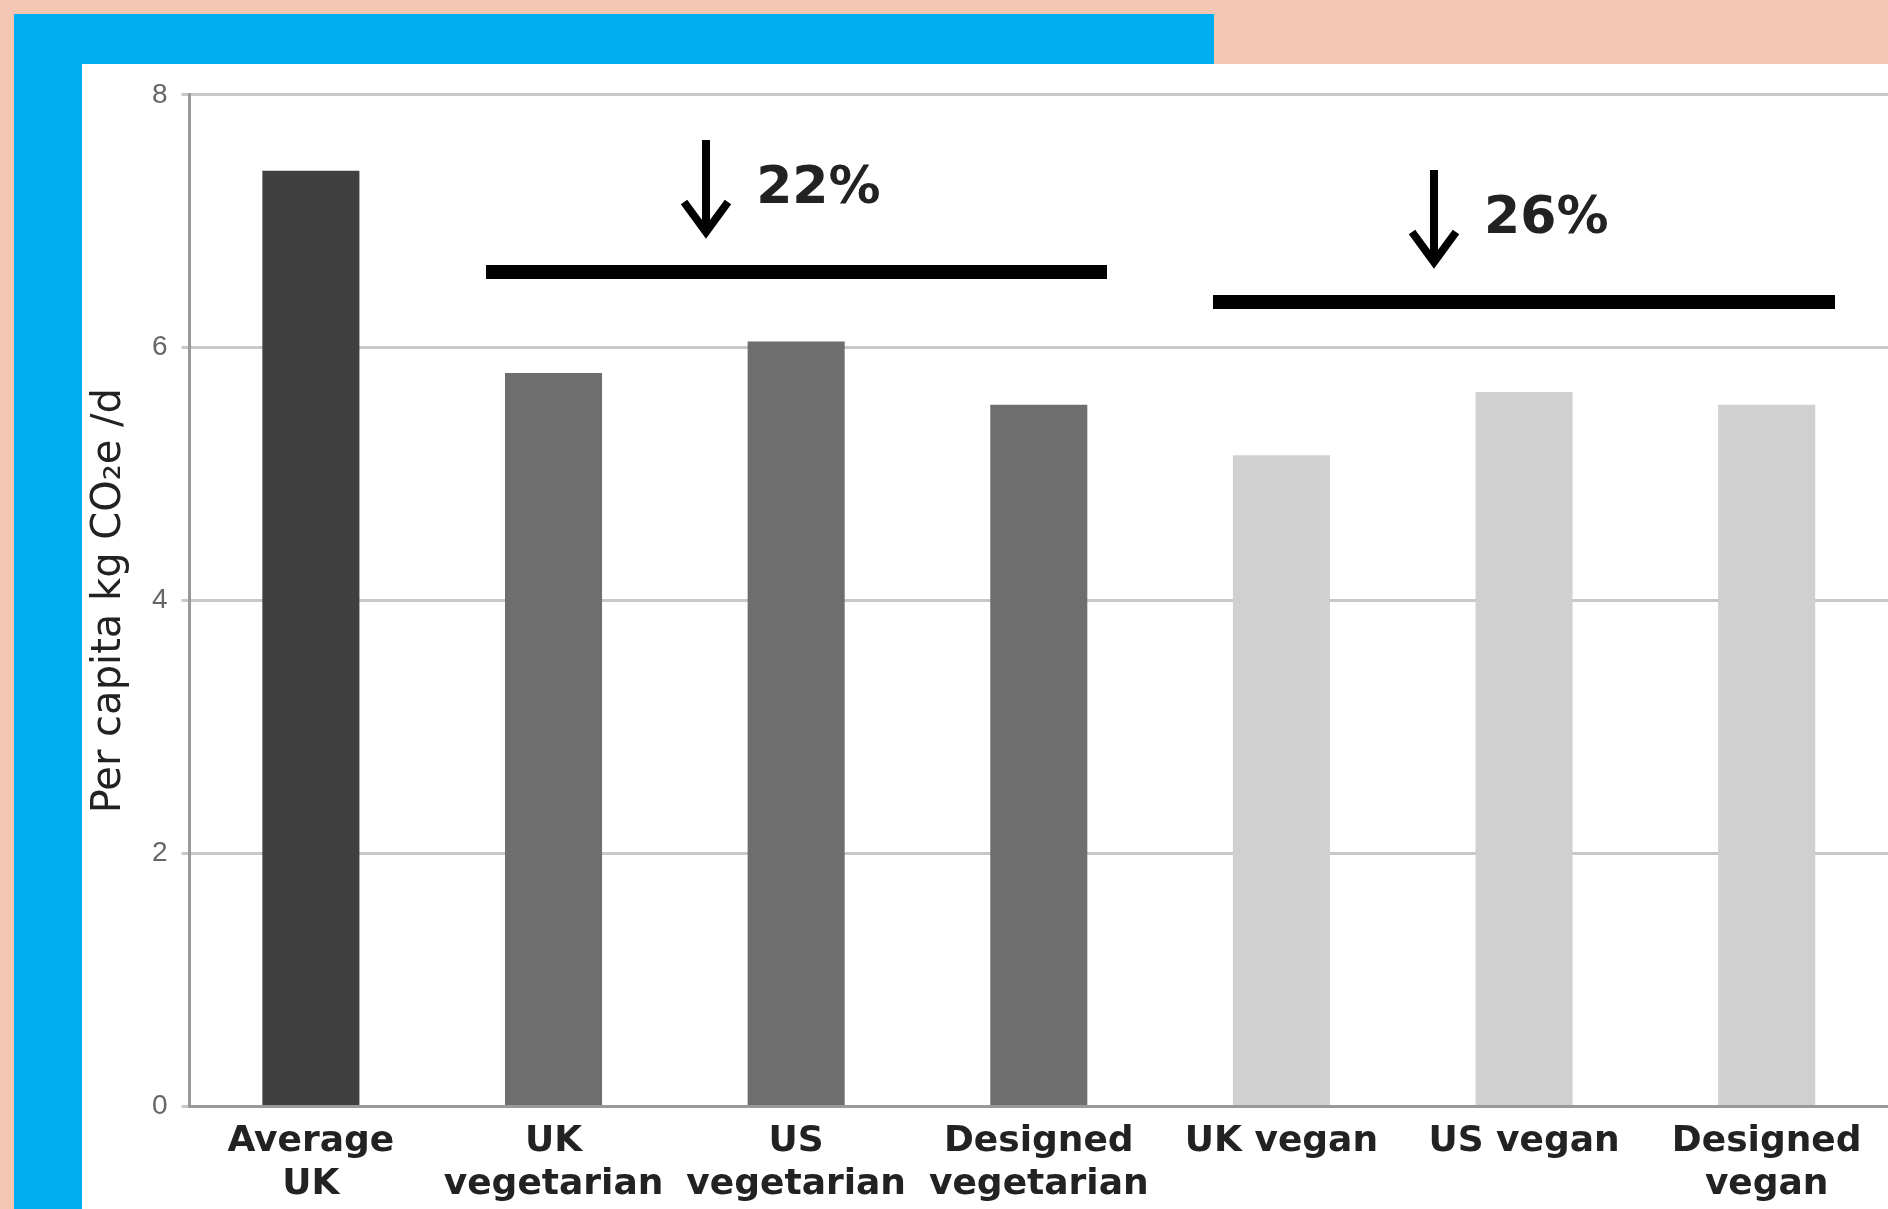 The height and width of the screenshot is (1209, 1888). What do you see at coordinates (818, 184) in the screenshot?
I see `annotation: 22%` at bounding box center [818, 184].